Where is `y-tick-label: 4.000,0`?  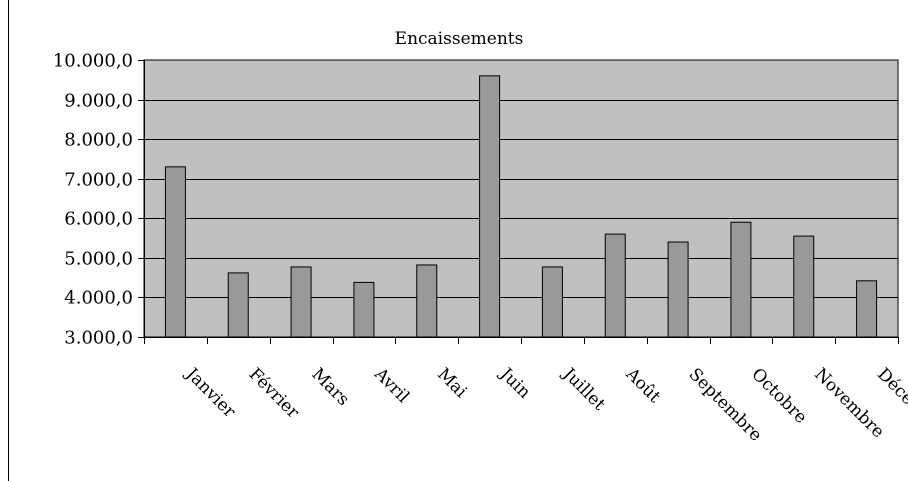 y-tick-label: 4.000,0 is located at coordinates (98, 298).